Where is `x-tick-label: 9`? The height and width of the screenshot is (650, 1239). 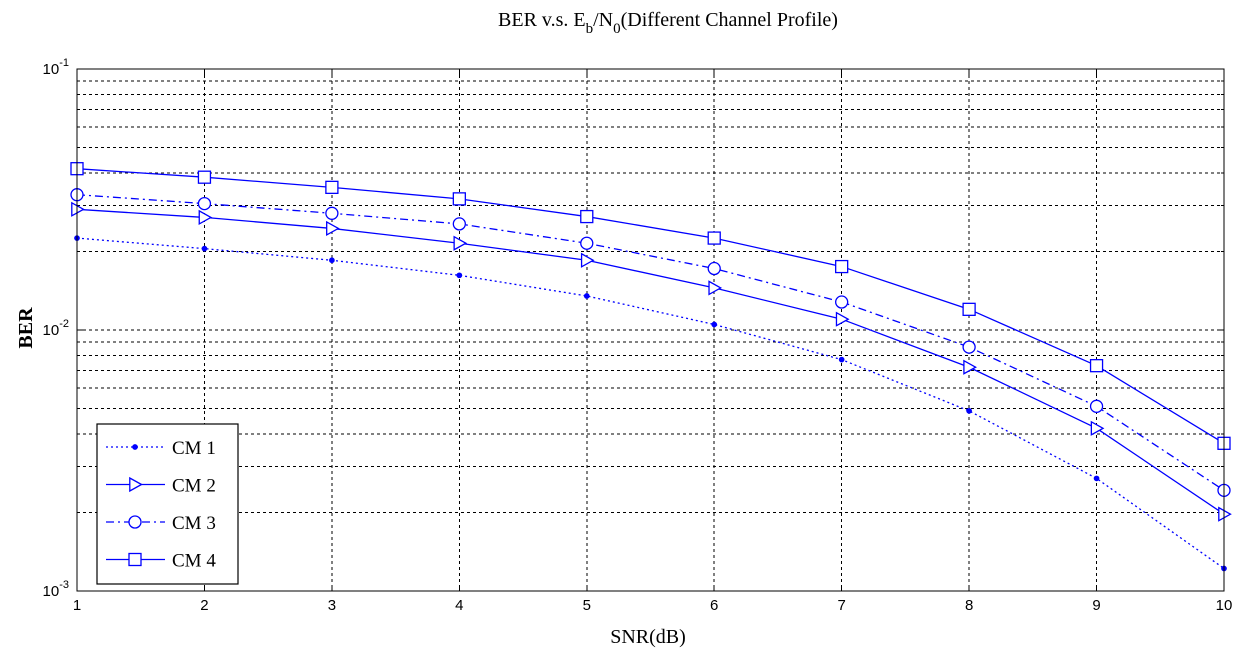
x-tick-label: 9 is located at coordinates (1096, 605).